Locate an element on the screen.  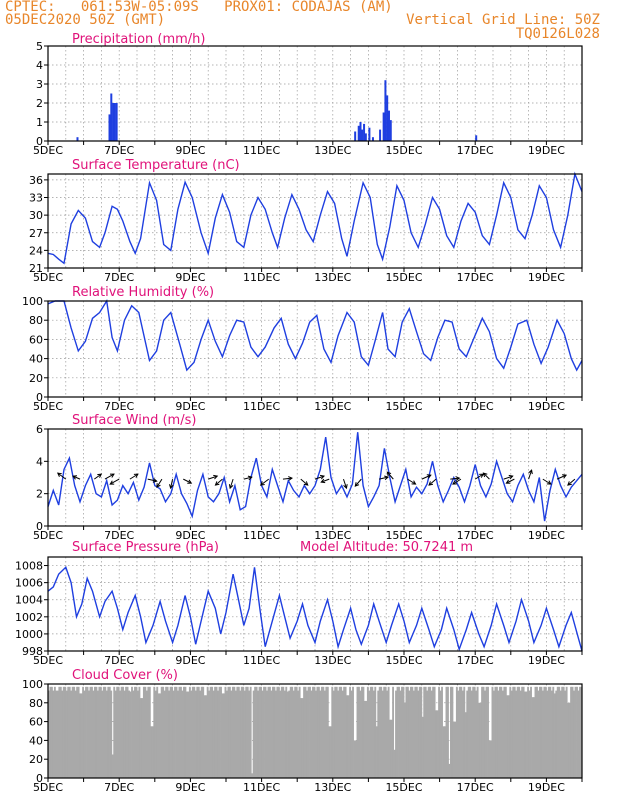
y-tick-label: 1004 is located at coordinates (29, 600).